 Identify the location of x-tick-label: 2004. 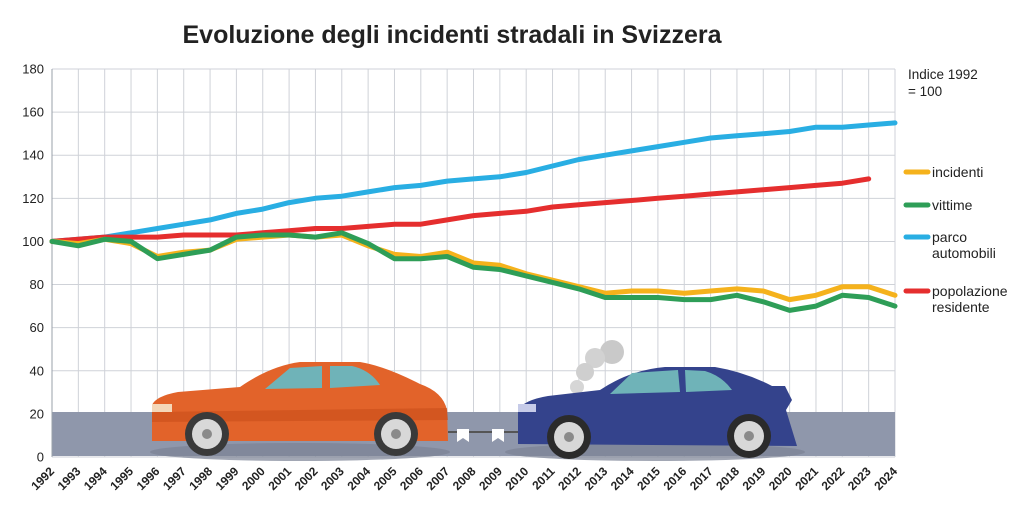
(358, 478).